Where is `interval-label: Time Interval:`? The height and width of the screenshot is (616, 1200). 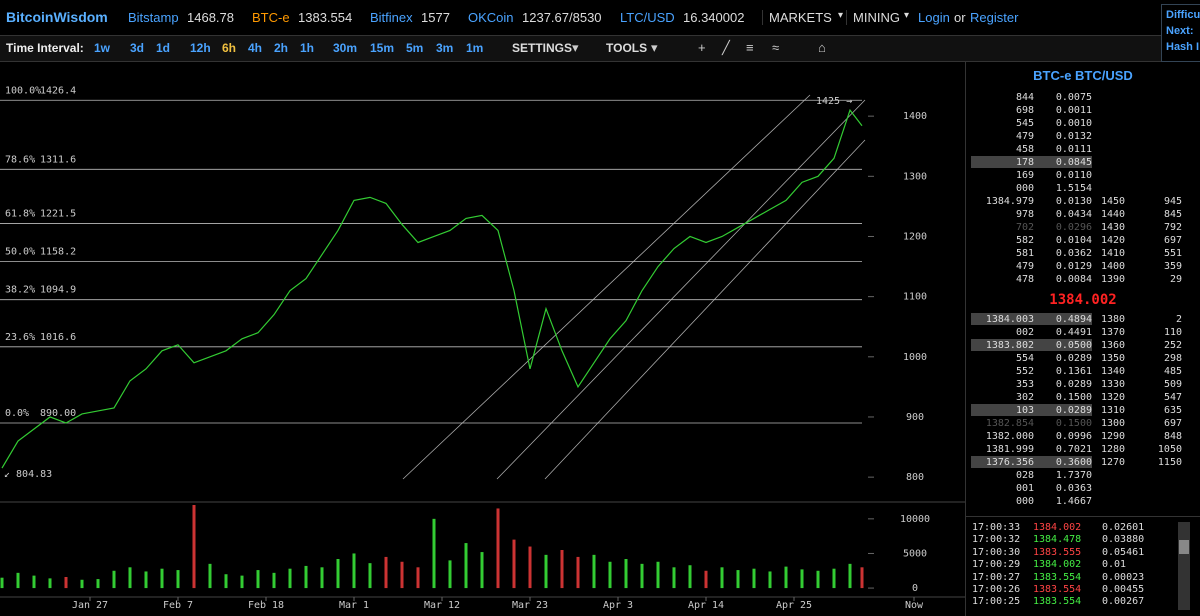 interval-label: Time Interval: is located at coordinates (45, 48).